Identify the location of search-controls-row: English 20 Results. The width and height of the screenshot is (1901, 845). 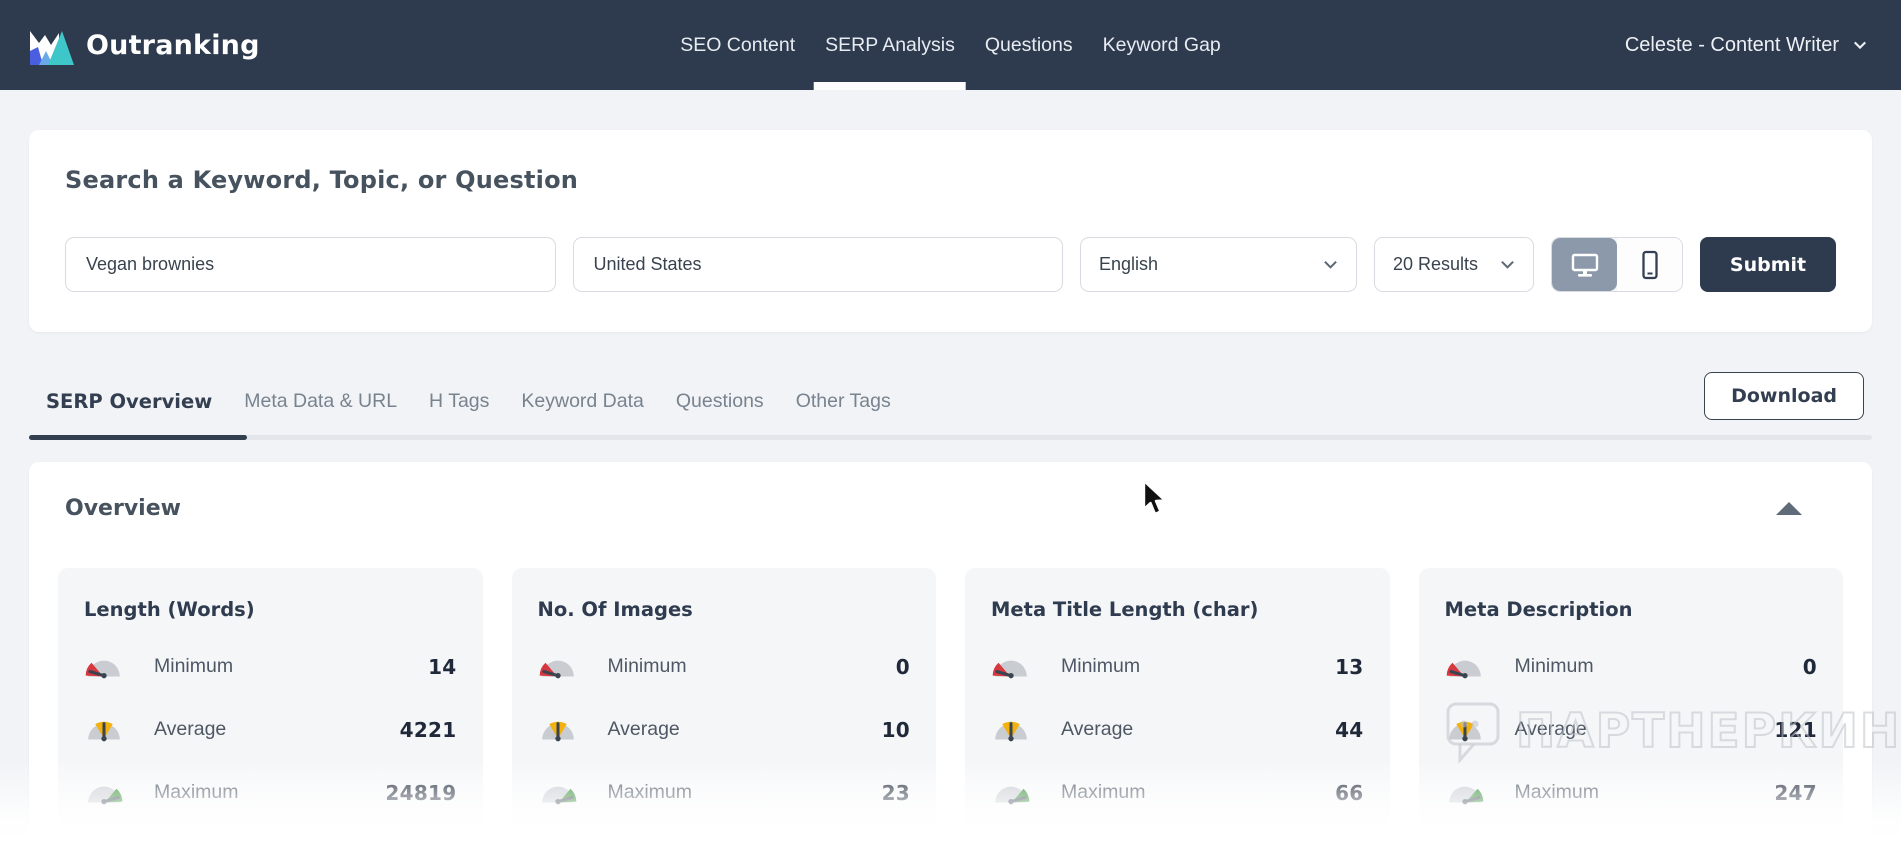
(950, 264).